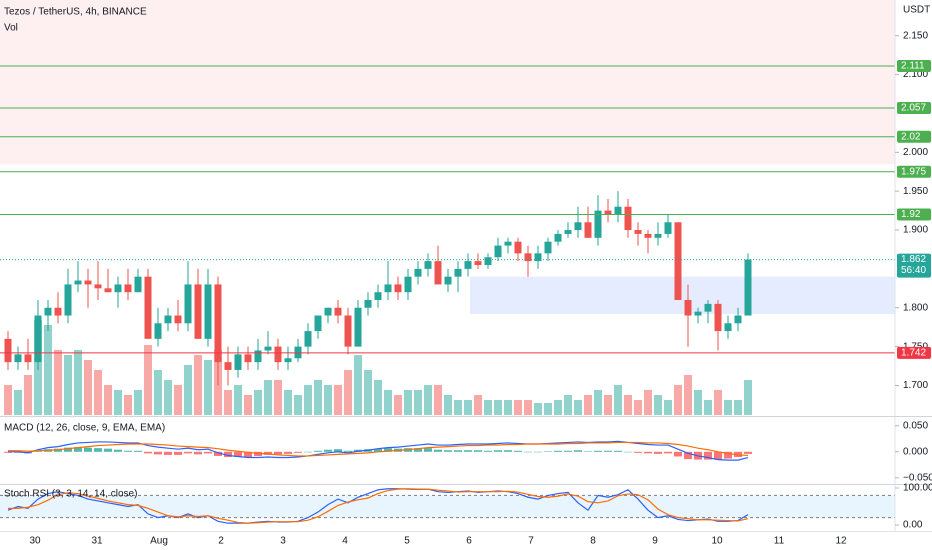  I want to click on support-box, so click(682, 295).